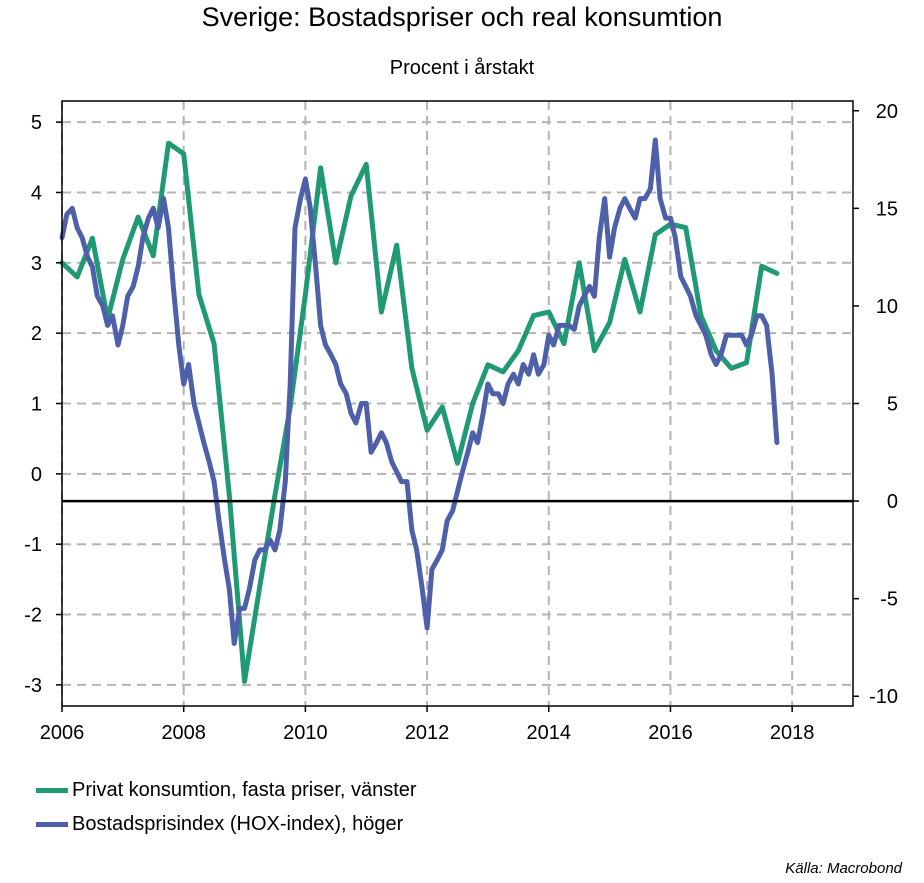  I want to click on x-tick-label: 2016, so click(670, 733).